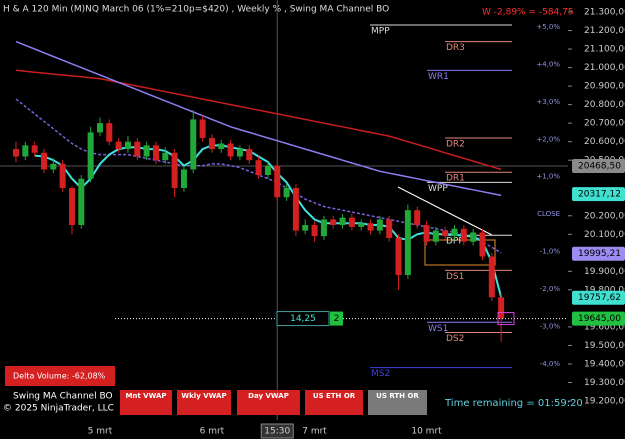 The image size is (625, 439). What do you see at coordinates (380, 374) in the screenshot?
I see `pivot-label: MS2` at bounding box center [380, 374].